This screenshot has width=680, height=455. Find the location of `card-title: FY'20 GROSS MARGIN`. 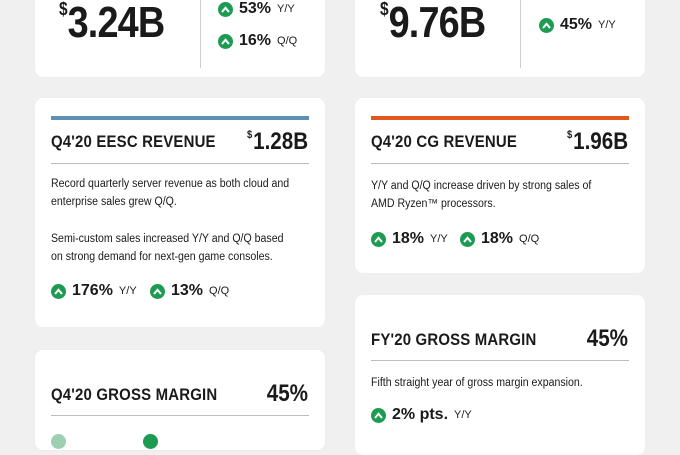

card-title: FY'20 GROSS MARGIN is located at coordinates (454, 339).